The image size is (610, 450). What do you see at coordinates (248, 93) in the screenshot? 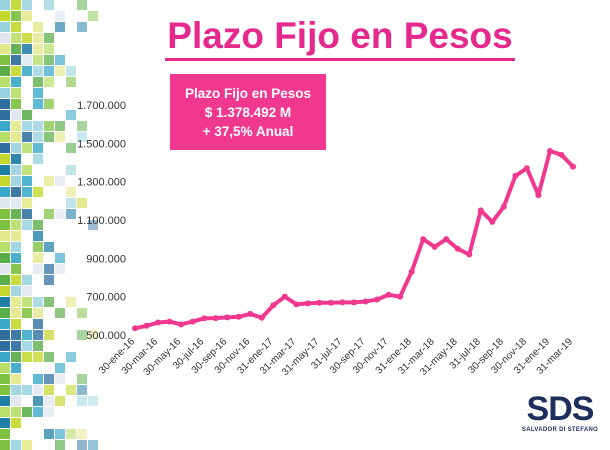
I see `callout-title: Plazo Fijo en Pesos` at bounding box center [248, 93].